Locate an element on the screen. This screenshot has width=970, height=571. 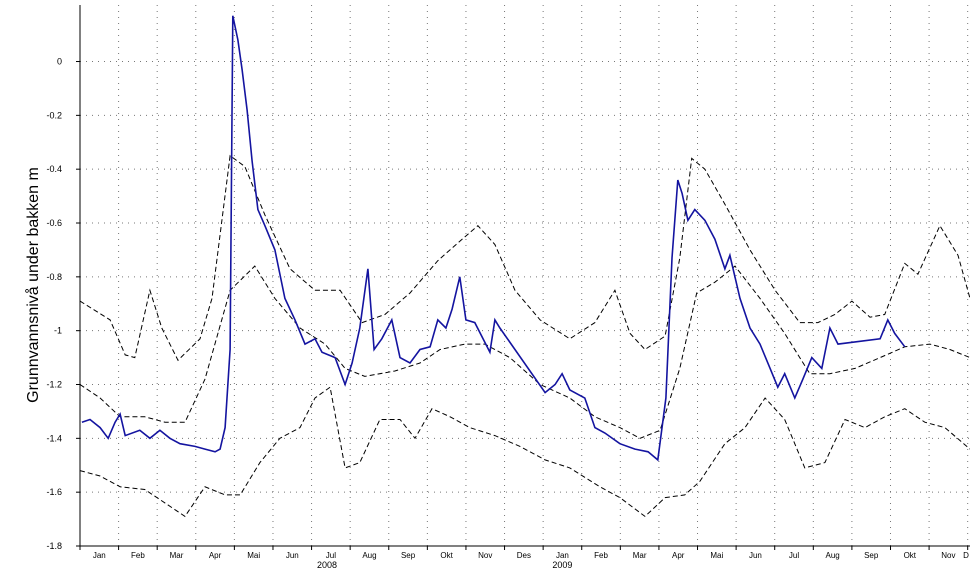
y-tick-label: -0.6 is located at coordinates (54, 223).